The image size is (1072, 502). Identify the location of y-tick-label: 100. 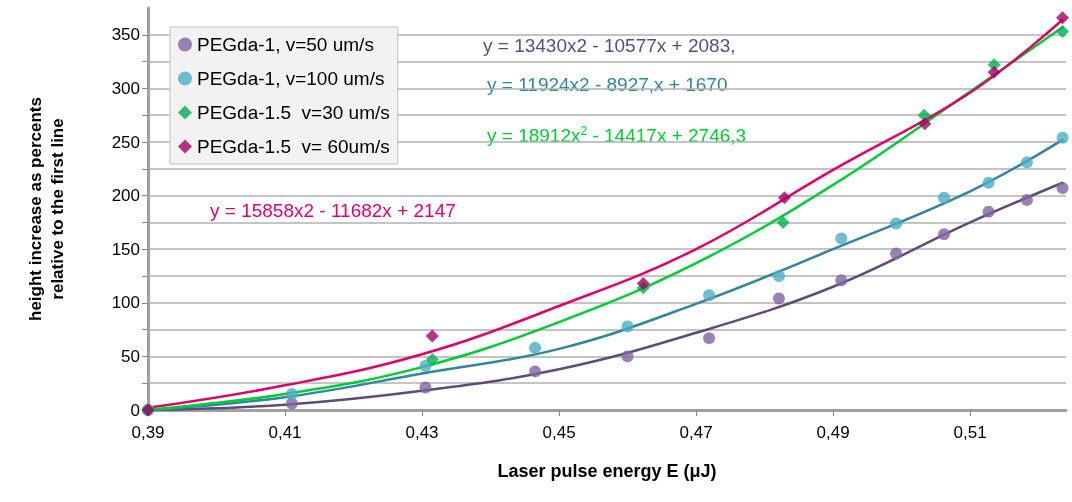
(125, 303).